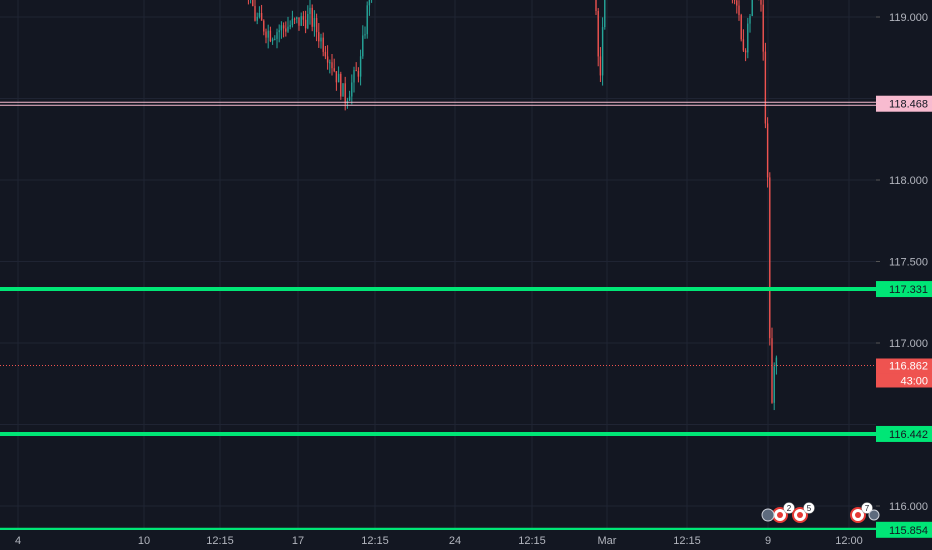  What do you see at coordinates (908, 181) in the screenshot?
I see `y-tick-label: 118.000` at bounding box center [908, 181].